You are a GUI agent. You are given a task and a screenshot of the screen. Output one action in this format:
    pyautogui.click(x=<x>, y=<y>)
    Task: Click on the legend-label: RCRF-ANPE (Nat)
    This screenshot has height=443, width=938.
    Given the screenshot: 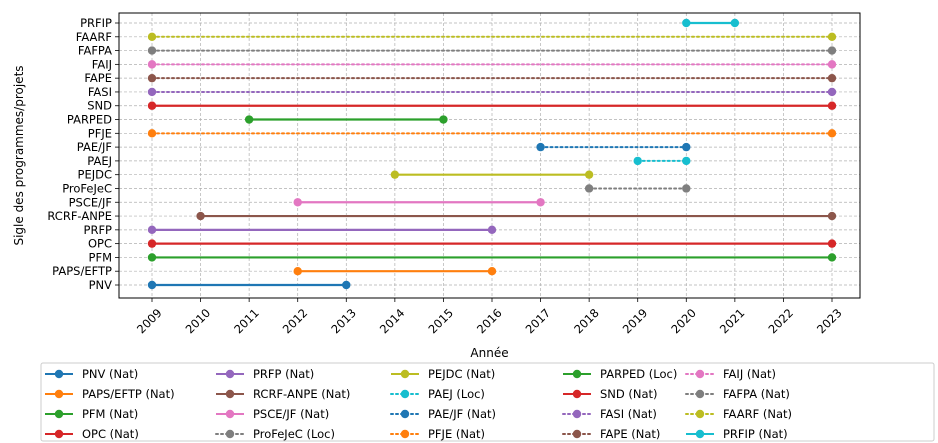 What is the action you would take?
    pyautogui.click(x=301, y=394)
    